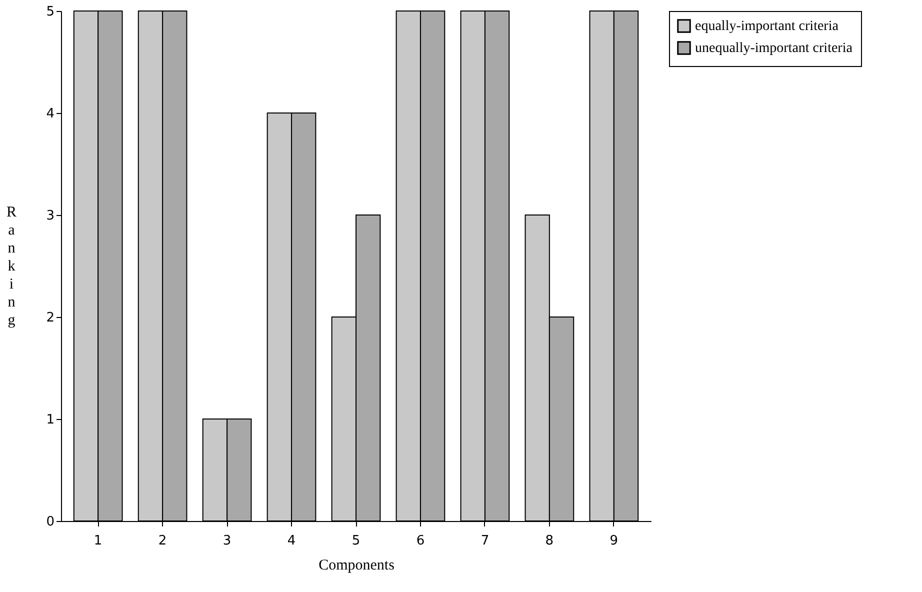  I want to click on x-tick-label: 4, so click(291, 541).